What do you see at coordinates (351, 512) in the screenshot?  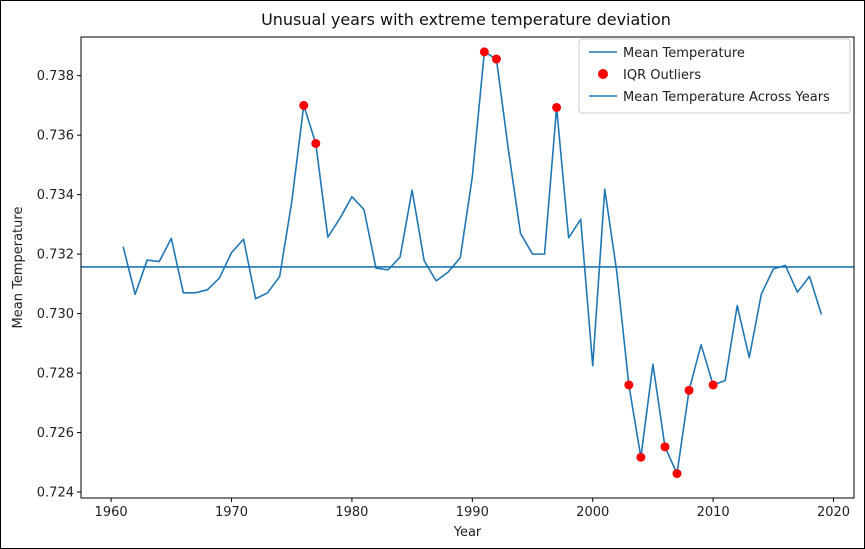 I see `x-tick-label: 1980` at bounding box center [351, 512].